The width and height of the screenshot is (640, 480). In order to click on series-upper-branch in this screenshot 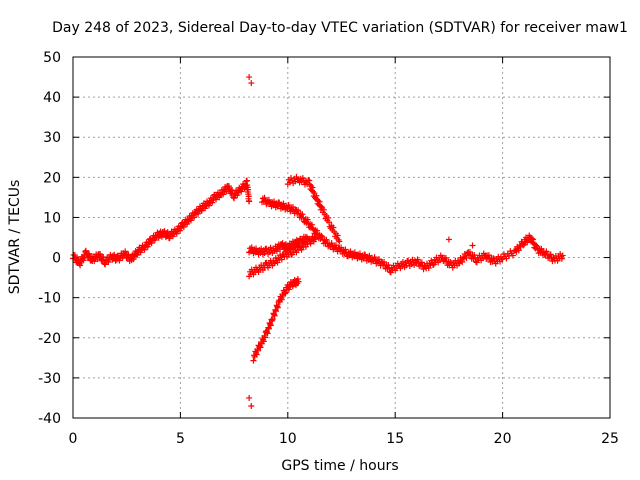, I will do `click(313, 209)`.